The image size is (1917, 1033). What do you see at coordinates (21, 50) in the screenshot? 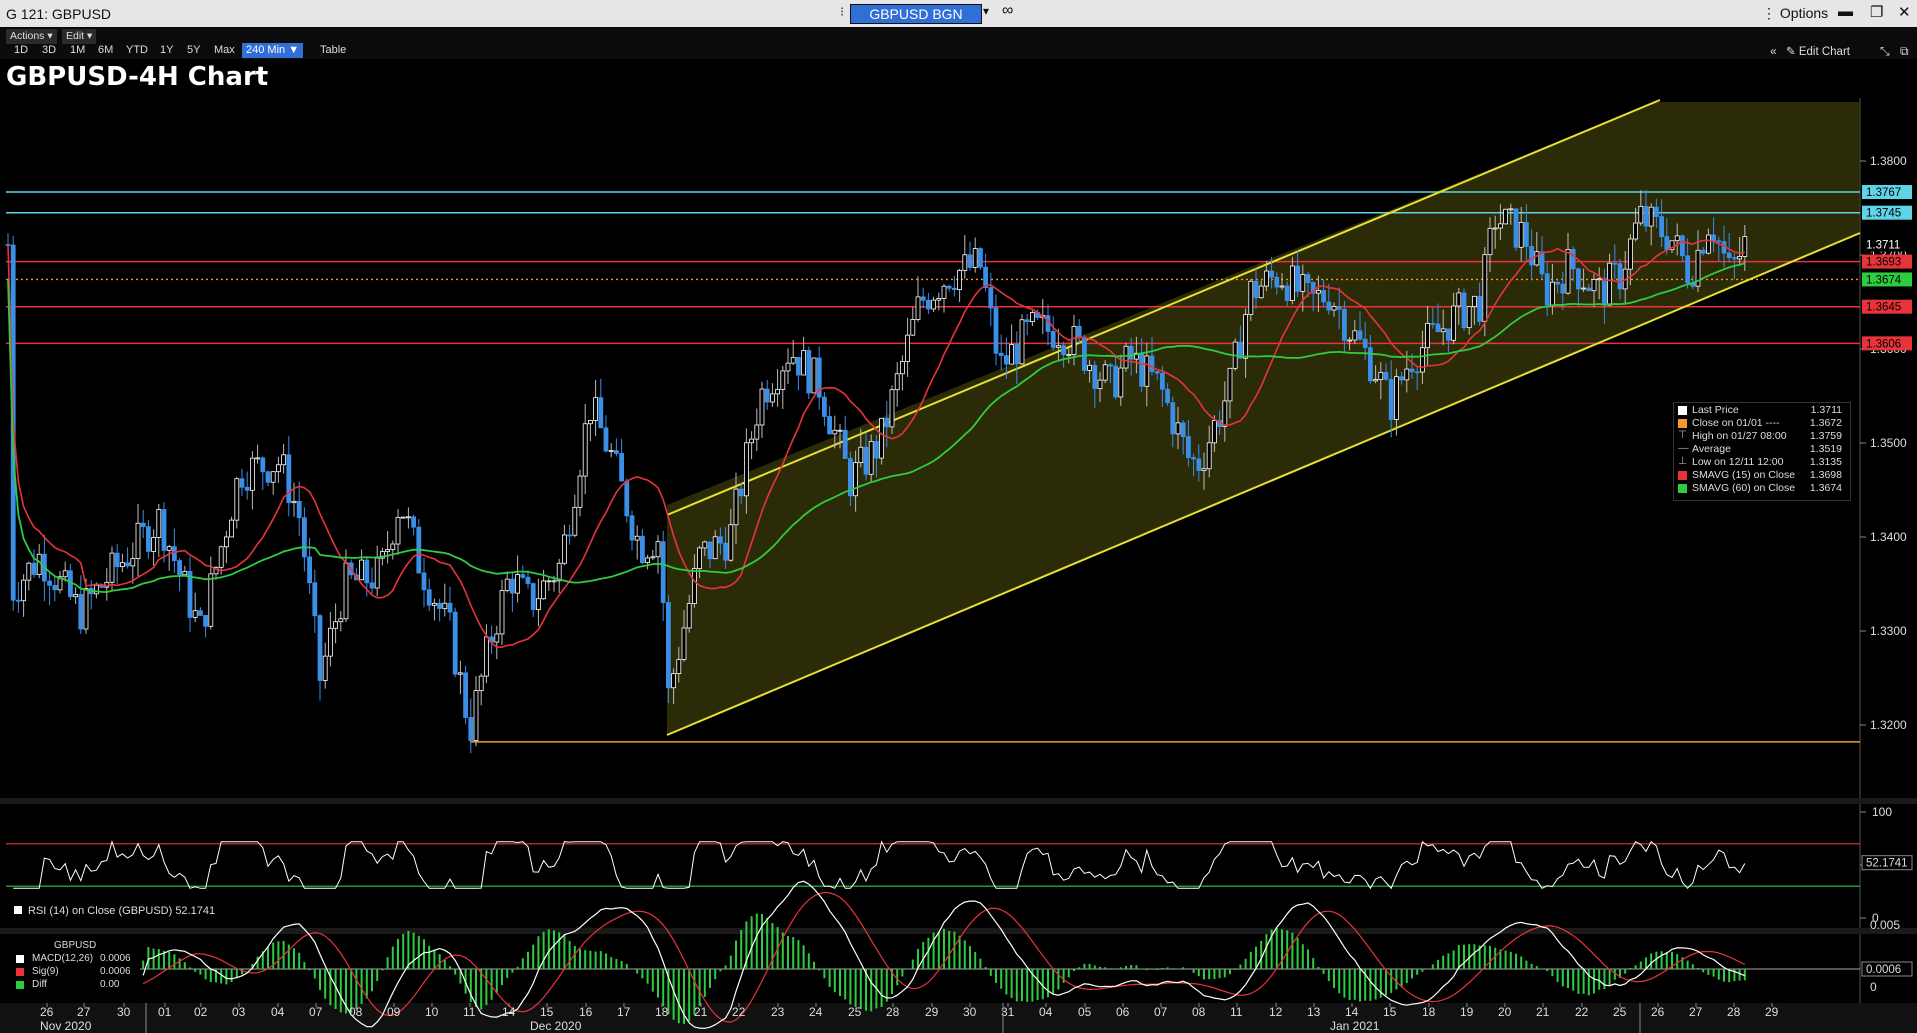
I see `range-1d: 1D` at bounding box center [21, 50].